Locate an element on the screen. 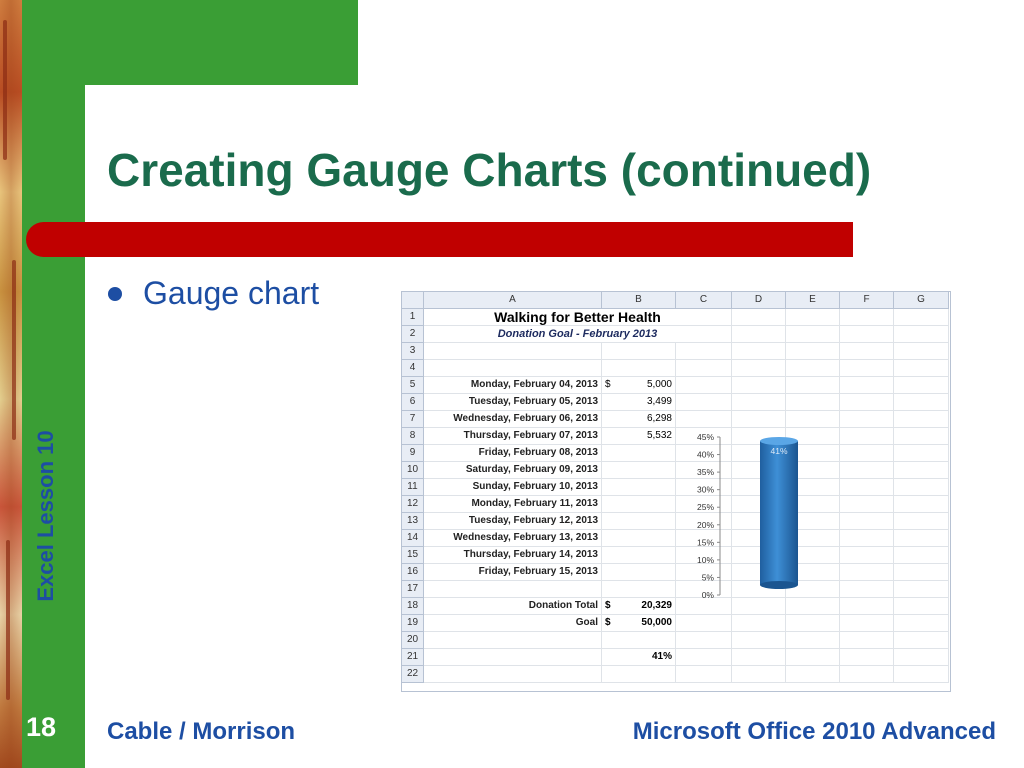 The image size is (1024, 768). cell-value: 5,532 is located at coordinates (659, 435).